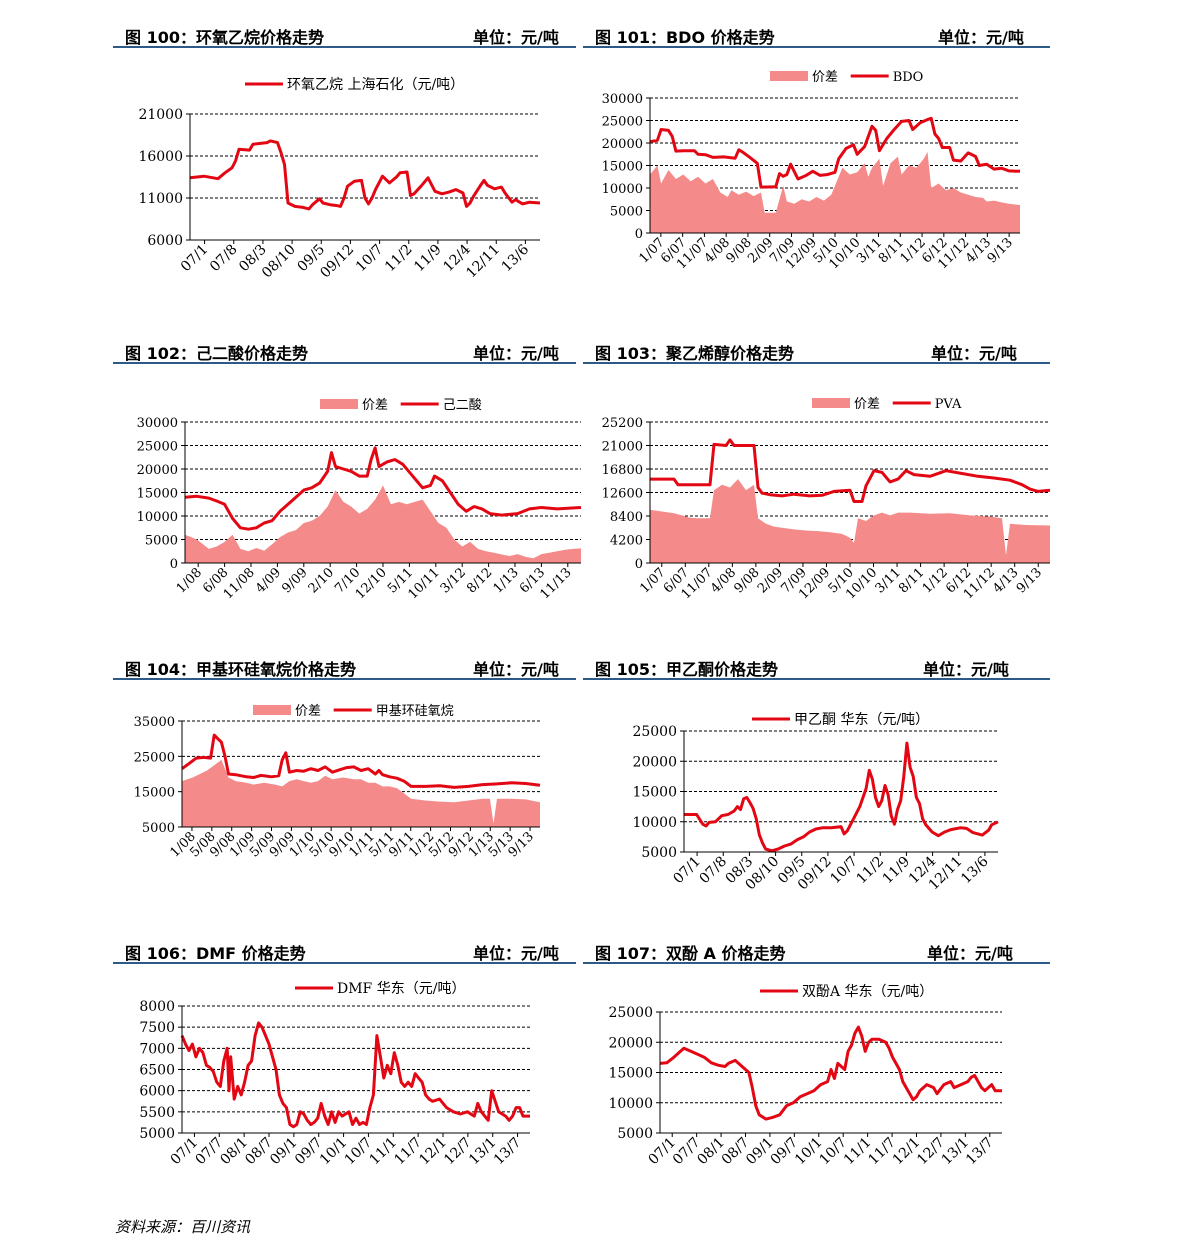  What do you see at coordinates (888, 580) in the screenshot?
I see `x-tick-label: 3/11` at bounding box center [888, 580].